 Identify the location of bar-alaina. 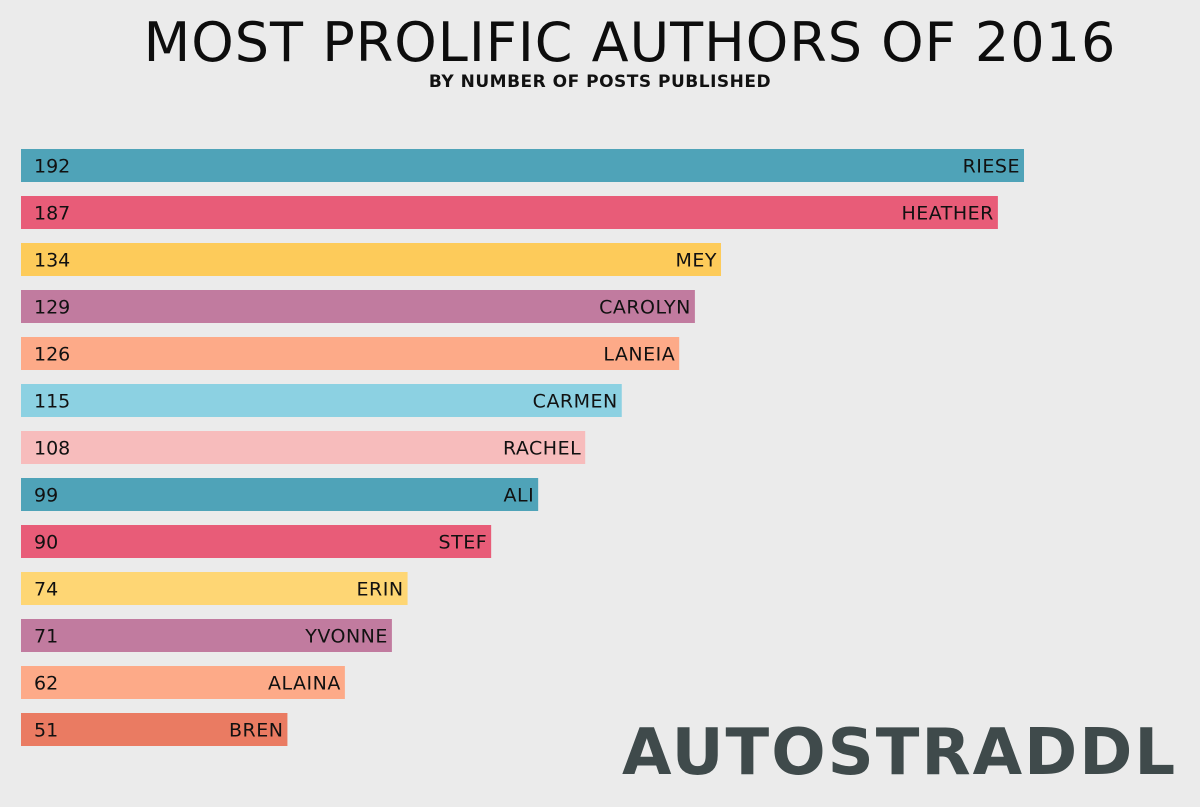
(183, 682).